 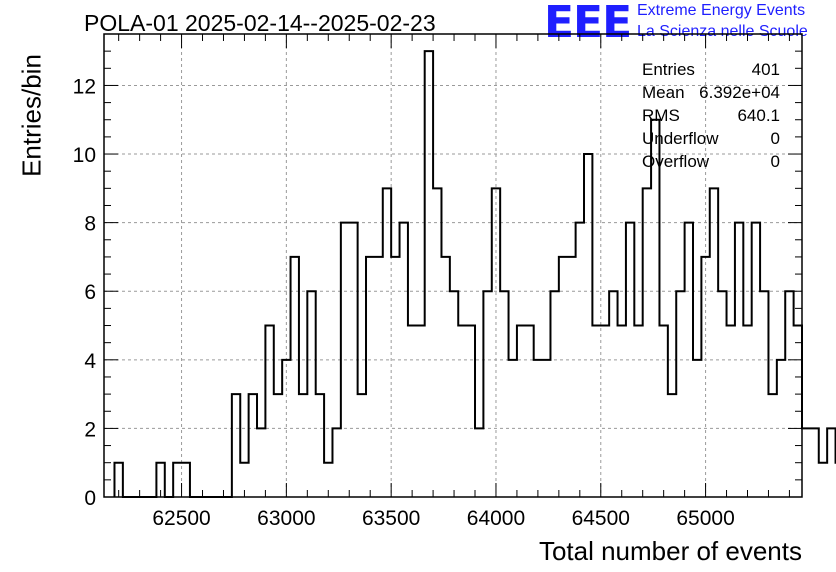 What do you see at coordinates (663, 92) in the screenshot?
I see `stat-label: Mean` at bounding box center [663, 92].